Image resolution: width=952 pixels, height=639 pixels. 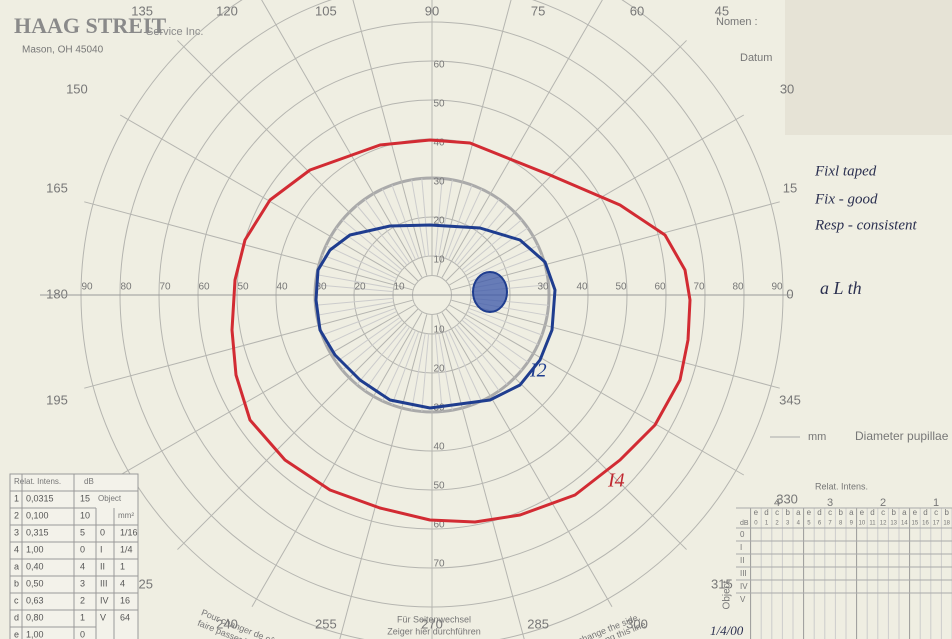 What do you see at coordinates (637, 623) in the screenshot?
I see `meridian-label: 300` at bounding box center [637, 623].